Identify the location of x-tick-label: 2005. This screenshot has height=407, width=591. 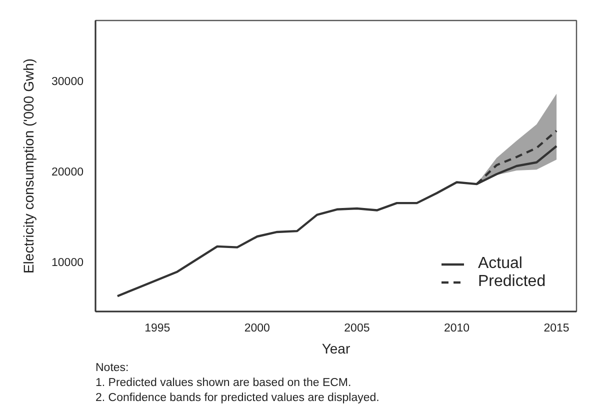
(357, 328).